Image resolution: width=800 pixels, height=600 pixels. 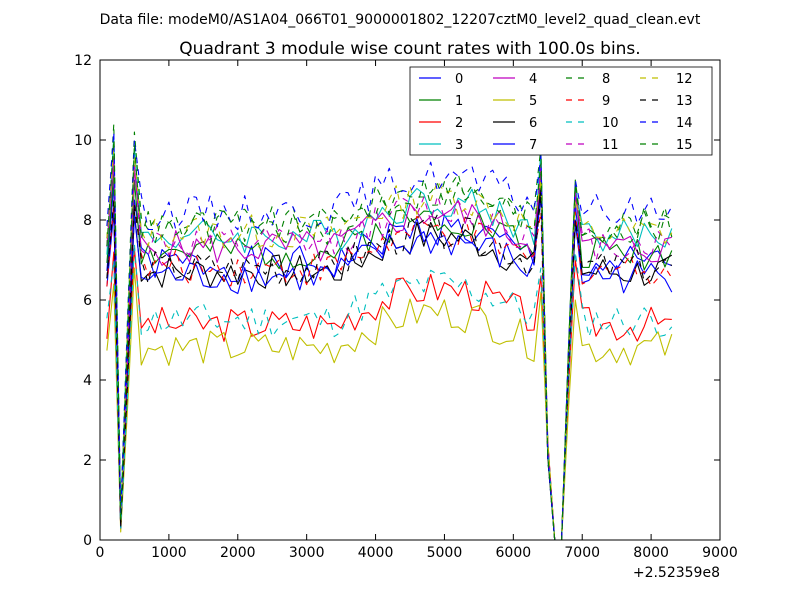 What do you see at coordinates (87, 301) in the screenshot?
I see `y-tick-label: 6` at bounding box center [87, 301].